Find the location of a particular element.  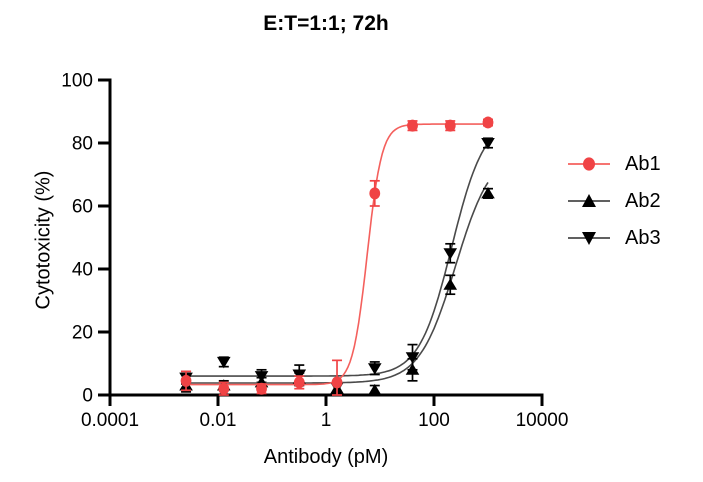

legend-triangle-down-ab3 is located at coordinates (589, 238).